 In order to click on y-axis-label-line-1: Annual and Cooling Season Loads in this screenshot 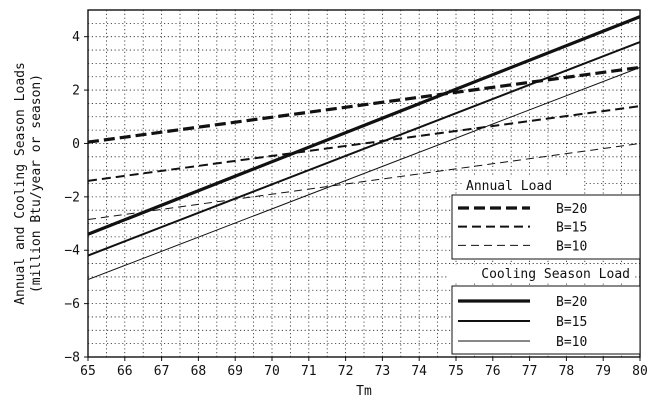, I will do `click(20, 183)`.